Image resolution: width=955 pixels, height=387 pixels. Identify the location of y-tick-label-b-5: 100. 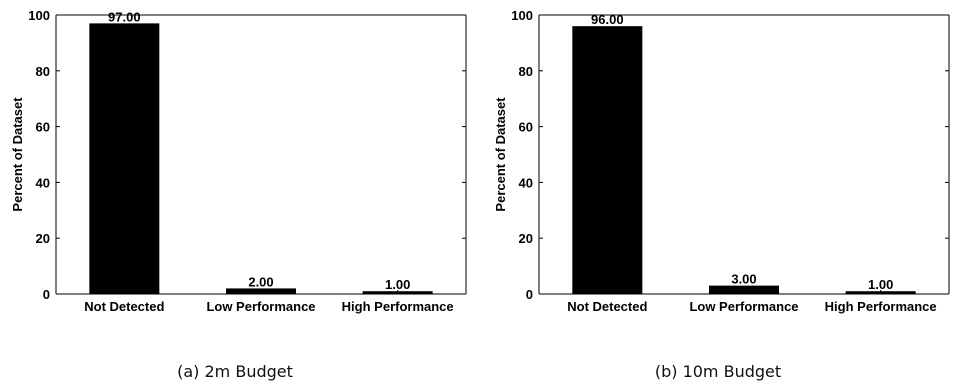
(522, 15).